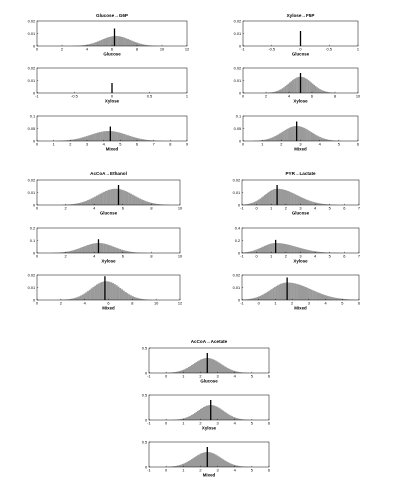 This screenshot has height=500, width=401. Describe the element at coordinates (300, 144) in the screenshot. I see `x-tick-label: 3` at that location.